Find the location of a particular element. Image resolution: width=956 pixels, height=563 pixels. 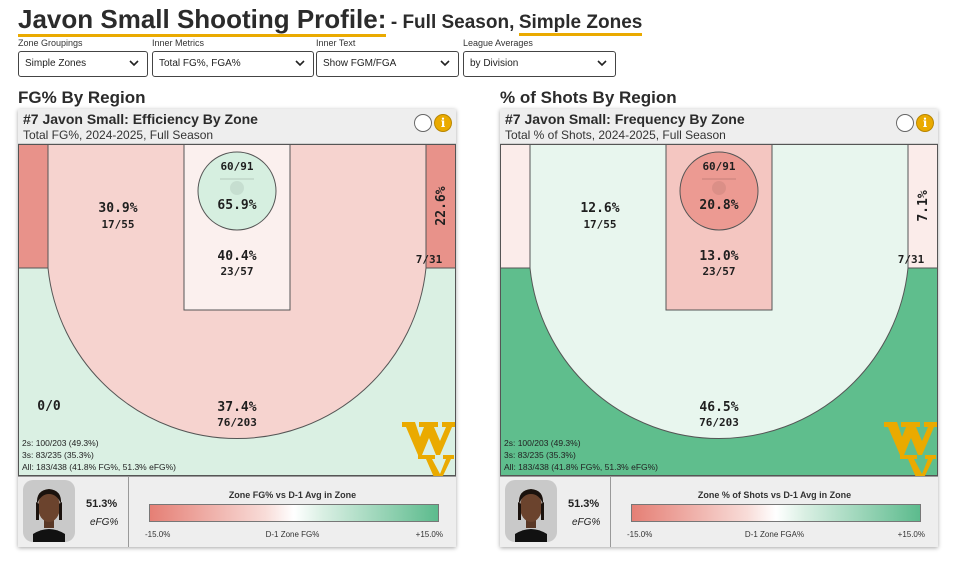

inner-text-select: Show FGM/FGA is located at coordinates (387, 64).